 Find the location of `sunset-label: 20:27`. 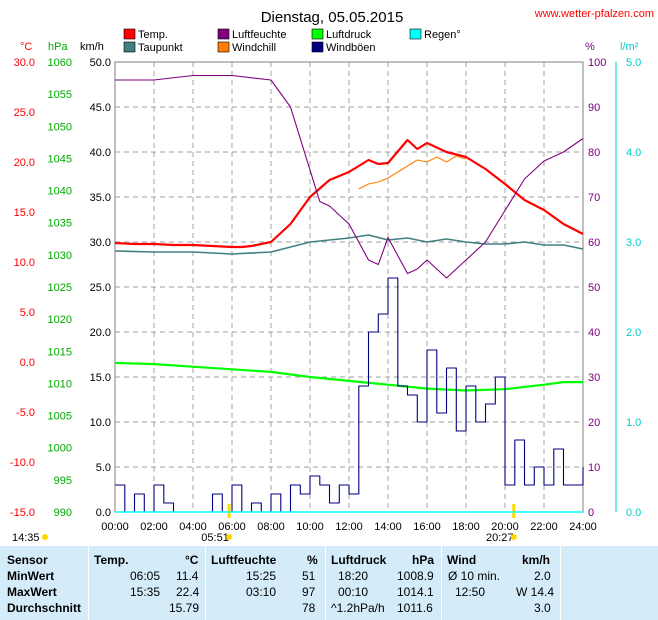

sunset-label: 20:27 is located at coordinates (500, 538).